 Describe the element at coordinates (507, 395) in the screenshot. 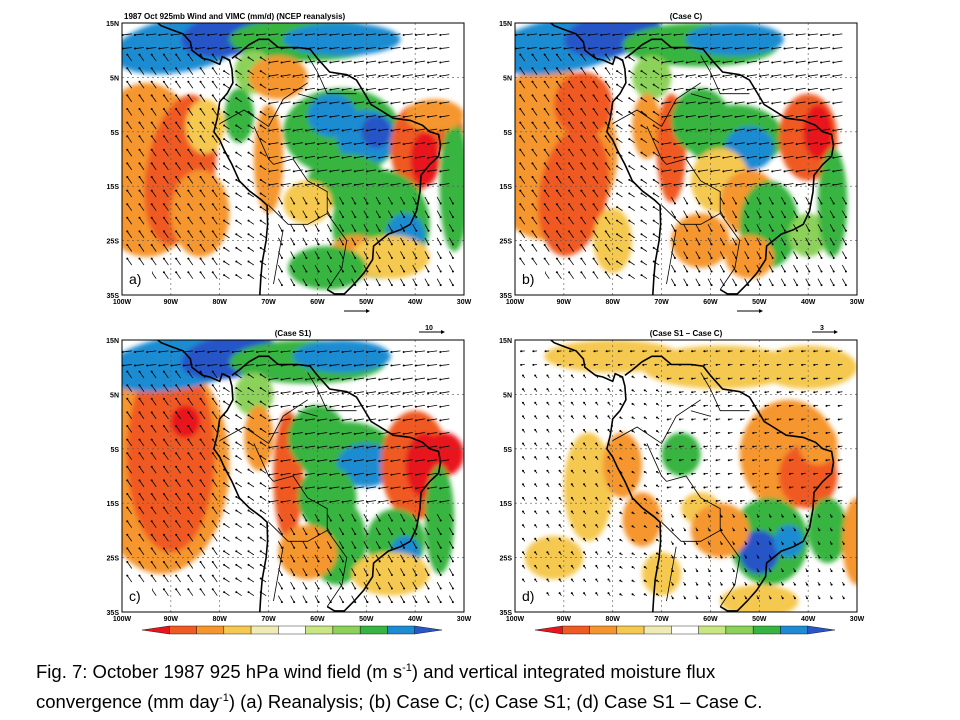

I see `lat-label: 5N` at that location.